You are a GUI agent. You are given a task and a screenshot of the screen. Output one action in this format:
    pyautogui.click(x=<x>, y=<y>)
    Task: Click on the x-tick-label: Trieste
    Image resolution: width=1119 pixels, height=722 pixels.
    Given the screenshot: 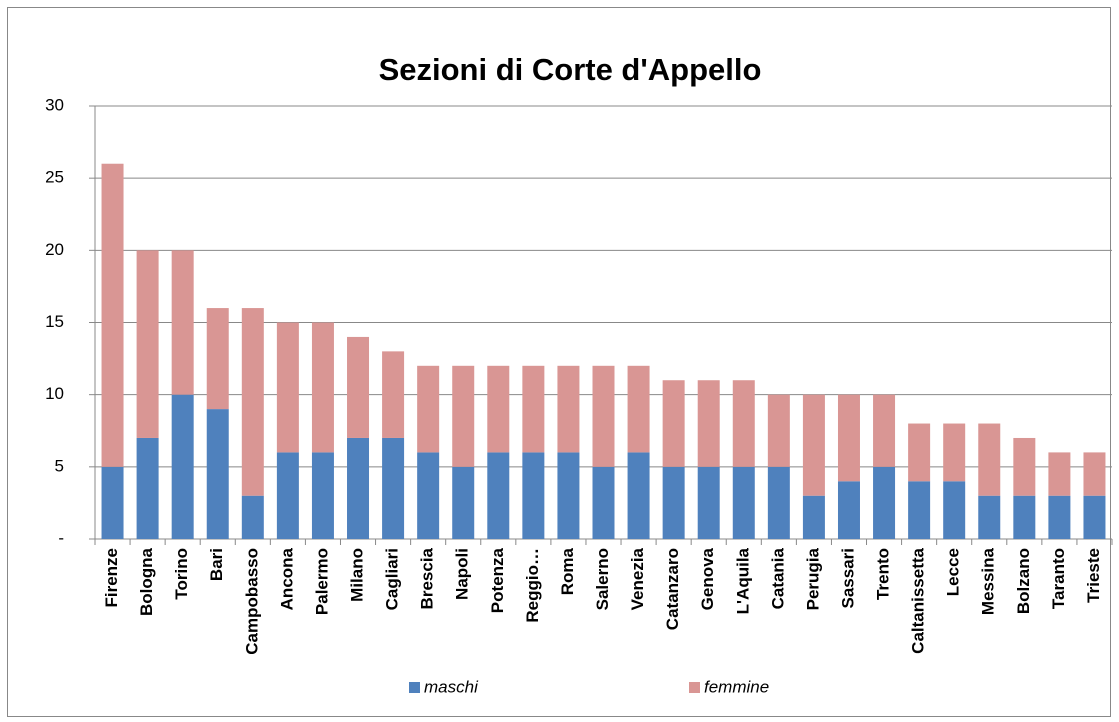 What is the action you would take?
    pyautogui.click(x=1093, y=575)
    